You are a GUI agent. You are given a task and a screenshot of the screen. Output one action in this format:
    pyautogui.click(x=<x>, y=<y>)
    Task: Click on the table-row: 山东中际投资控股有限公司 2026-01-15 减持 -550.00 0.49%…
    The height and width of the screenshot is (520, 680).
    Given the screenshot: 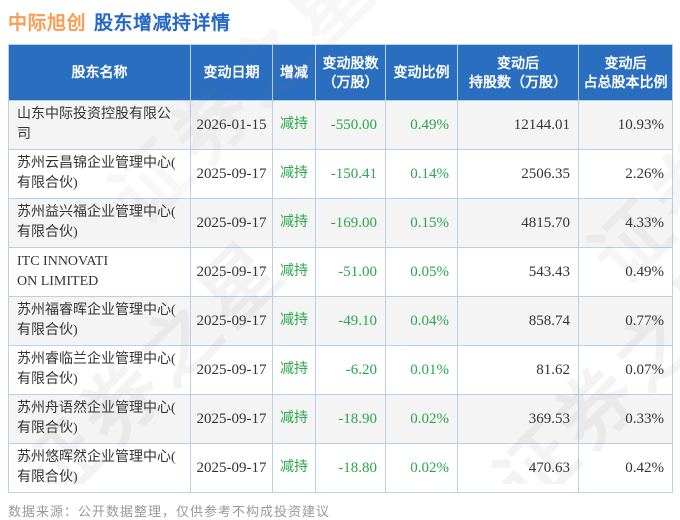 What is the action you would take?
    pyautogui.click(x=340, y=125)
    